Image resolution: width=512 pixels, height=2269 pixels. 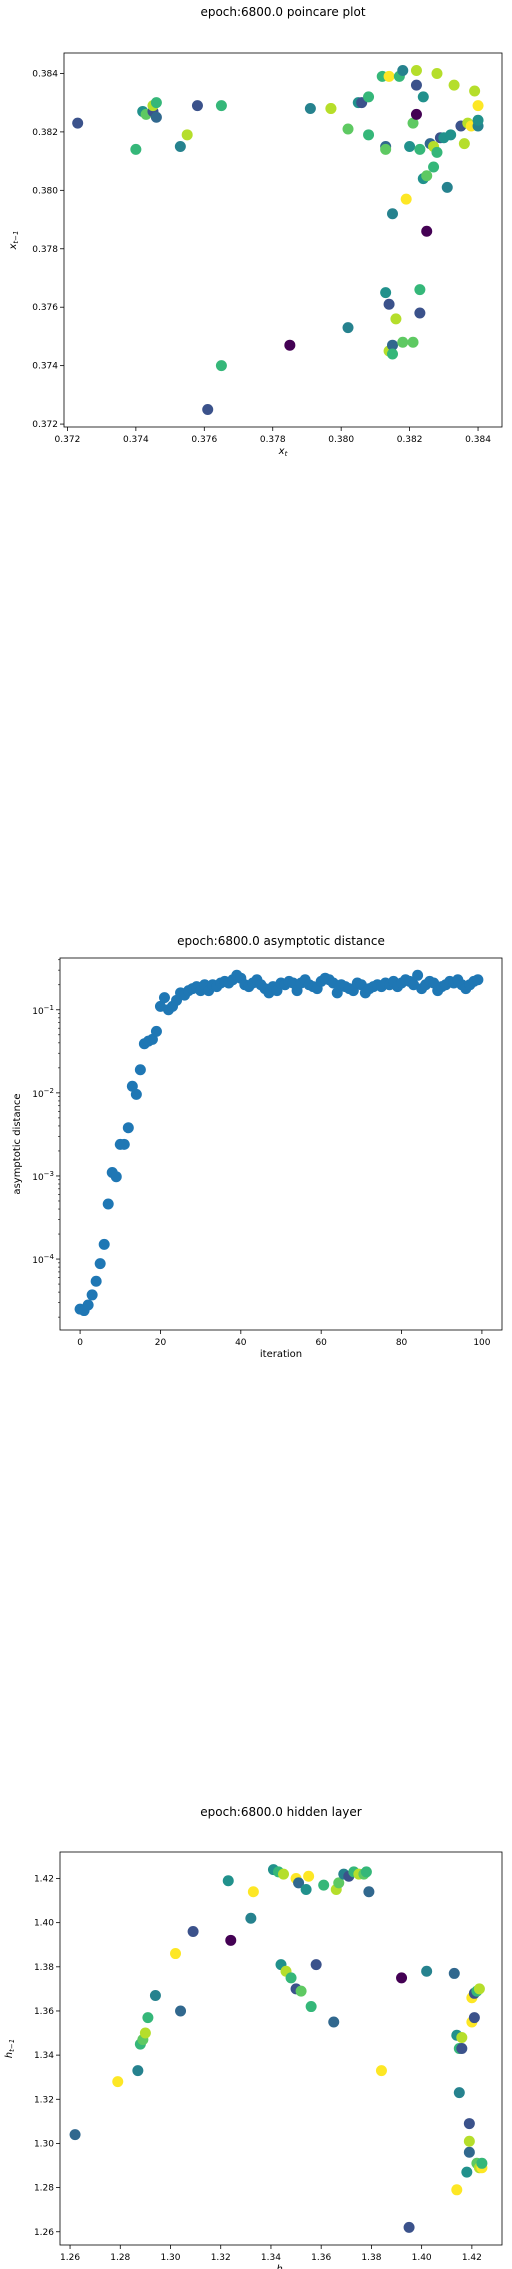 I want to click on y-tick-label: 0.372, so click(x=45, y=425).